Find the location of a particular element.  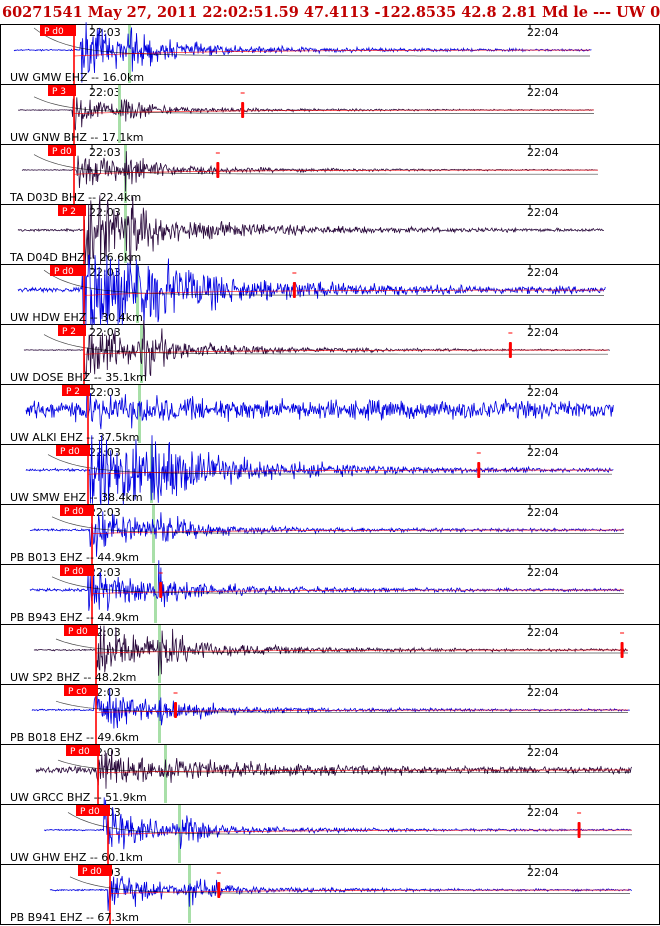

station-label: UW SP2 BHZ -- 48.2km is located at coordinates (73, 677).